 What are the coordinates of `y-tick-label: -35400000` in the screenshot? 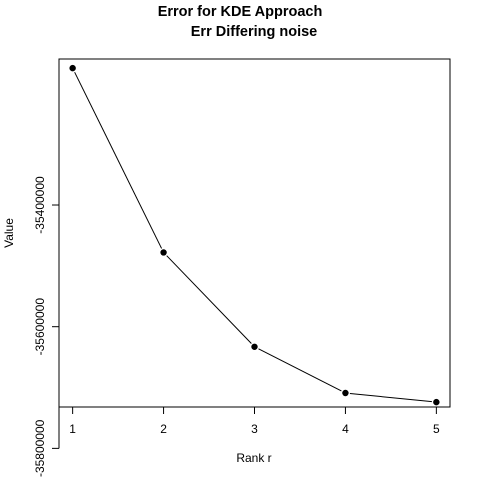 It's located at (40, 205).